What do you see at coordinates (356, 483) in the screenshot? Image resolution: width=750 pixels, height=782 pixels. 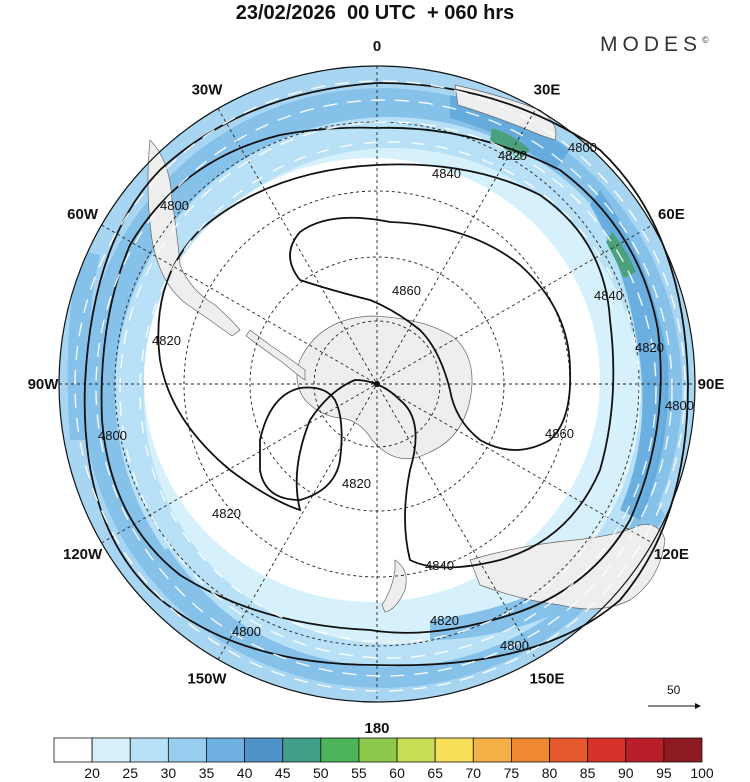 I see `contour-label-4820-d: 4820` at bounding box center [356, 483].